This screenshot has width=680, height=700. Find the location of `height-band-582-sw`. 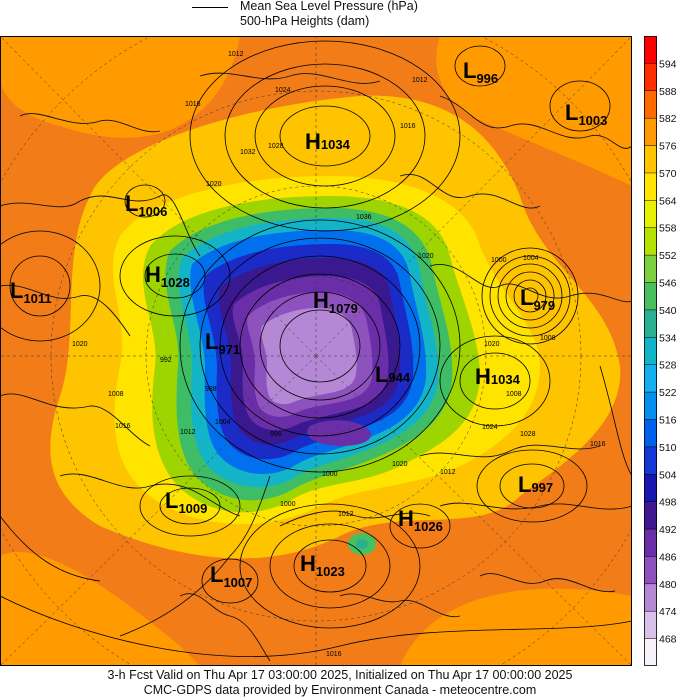

height-band-582-sw is located at coordinates (100, 609).